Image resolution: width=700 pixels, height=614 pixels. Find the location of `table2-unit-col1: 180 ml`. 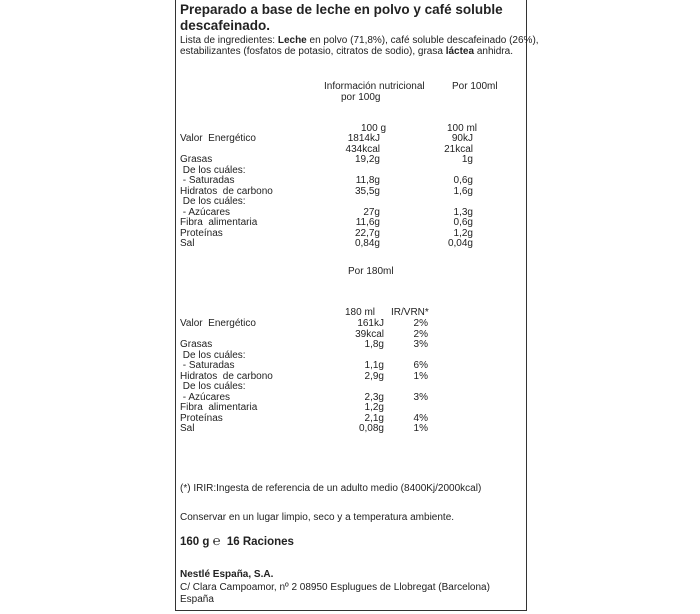

table2-unit-col1: 180 ml is located at coordinates (360, 312).